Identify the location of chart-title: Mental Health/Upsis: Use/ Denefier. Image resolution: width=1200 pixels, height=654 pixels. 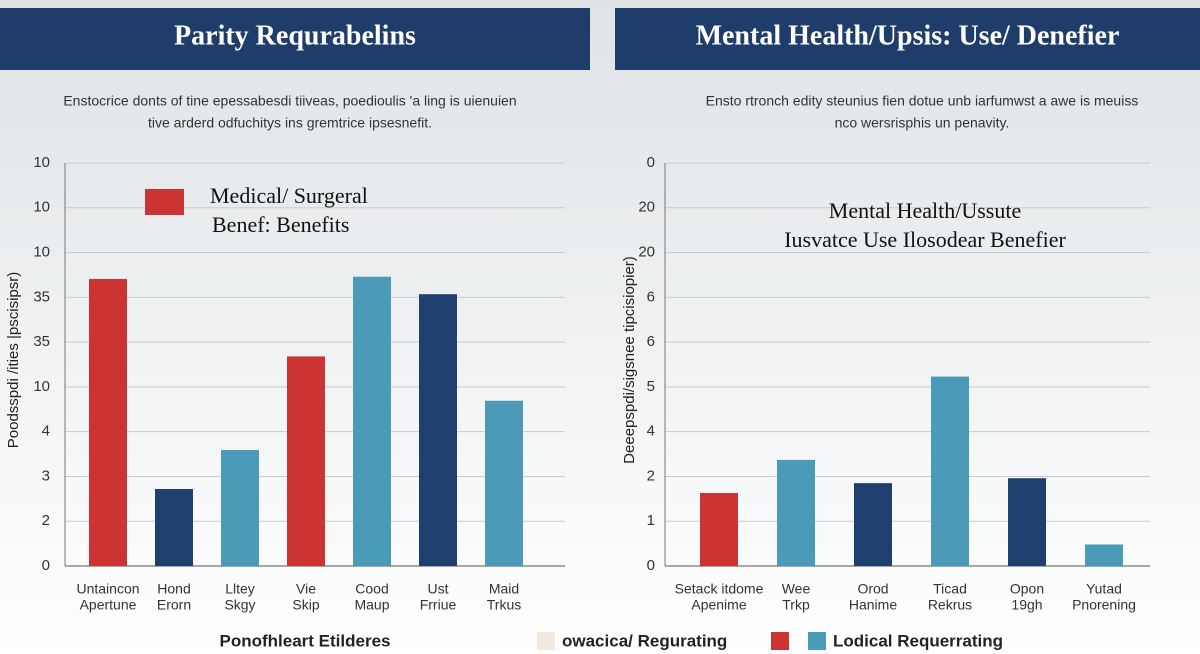
(908, 35).